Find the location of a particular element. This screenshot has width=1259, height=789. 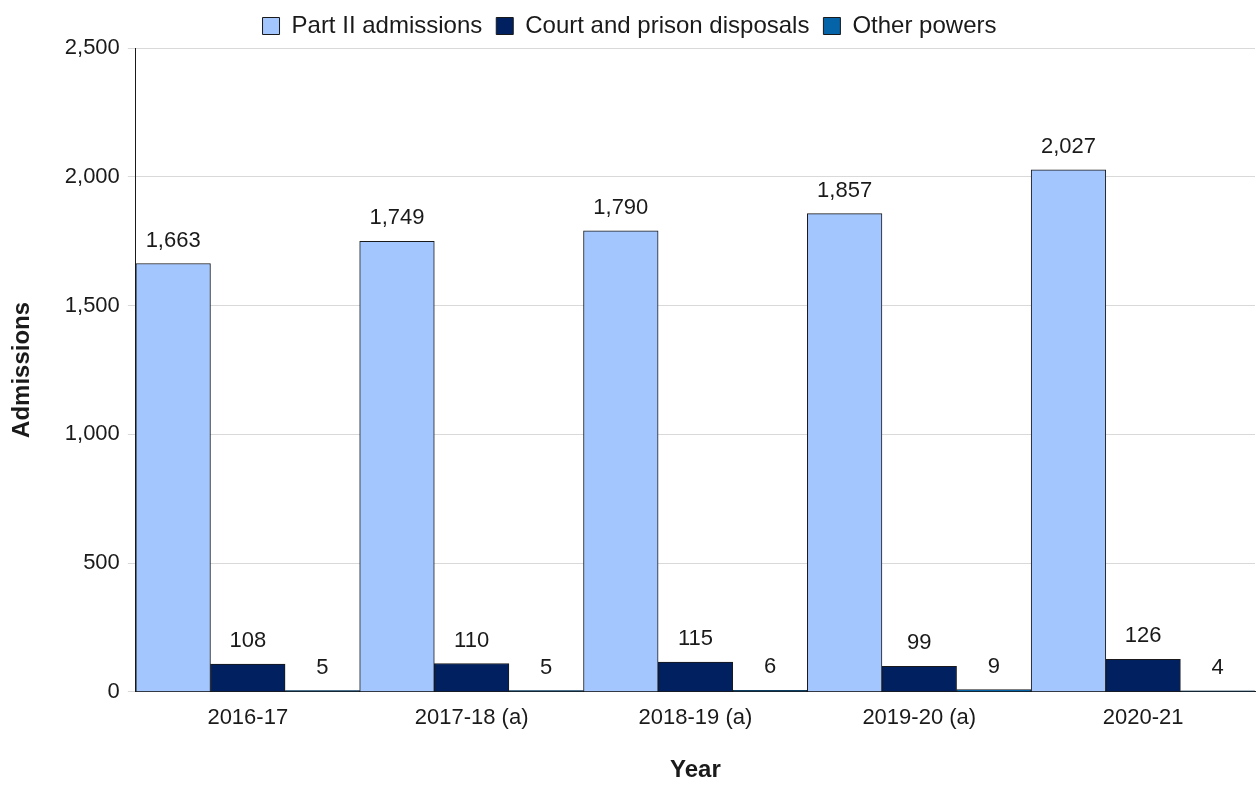

data-label: 1,790 is located at coordinates (621, 206).